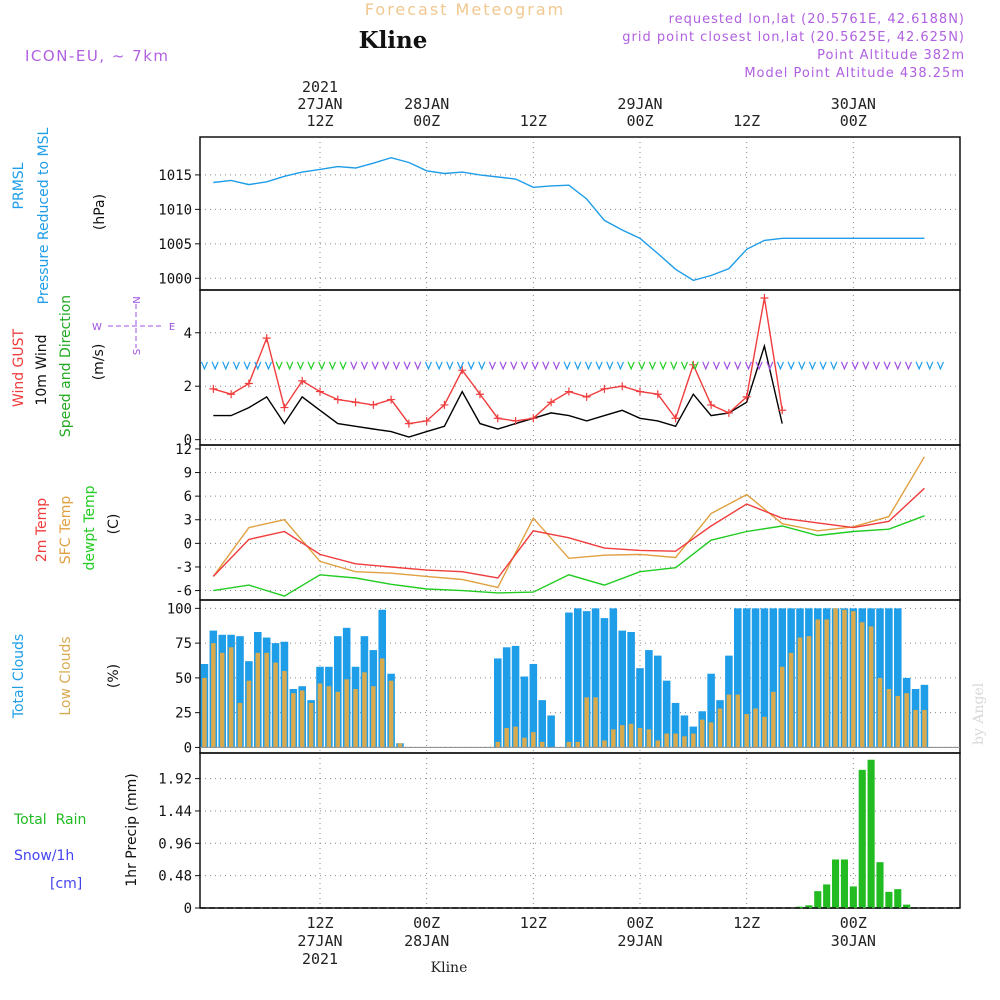 This screenshot has width=1000, height=1000. What do you see at coordinates (132, 829) in the screenshot?
I see `precip-axis-label: 1hr Precip (mm)` at bounding box center [132, 829].